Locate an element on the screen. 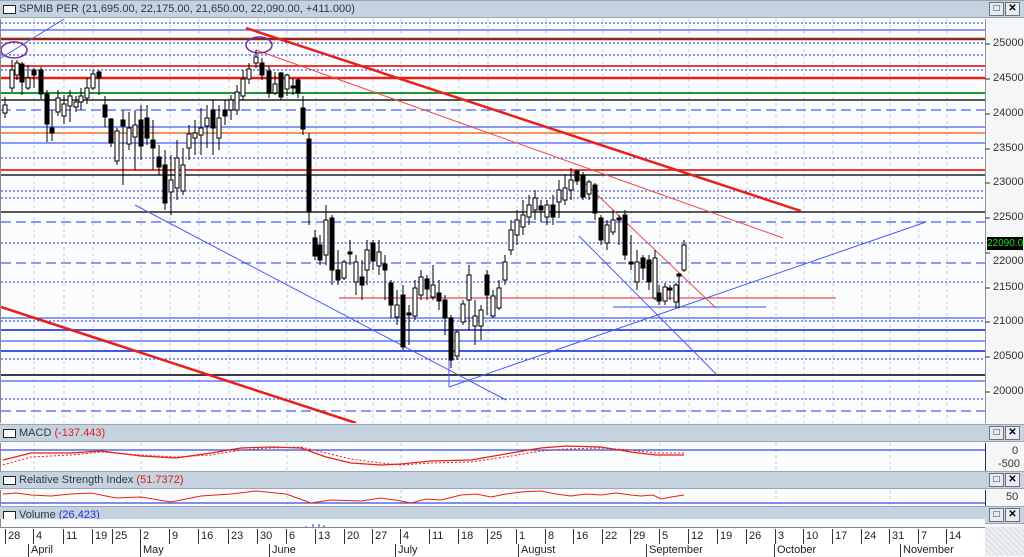 The width and height of the screenshot is (1024, 557). month-label: November is located at coordinates (927, 550).